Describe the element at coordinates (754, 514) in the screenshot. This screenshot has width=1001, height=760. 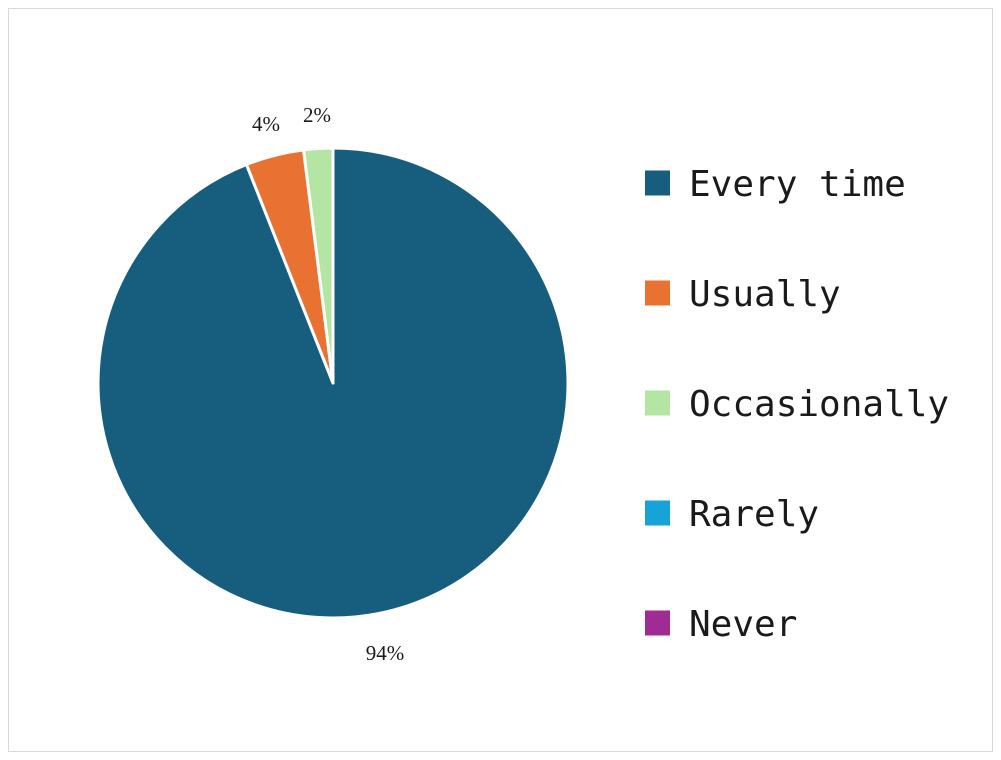
I see `legend-label-rarely: Rarely` at that location.